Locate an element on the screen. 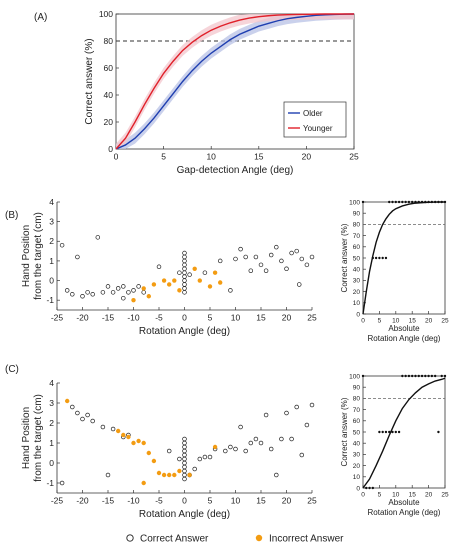 This screenshot has width=457, height=550. y-tick-label: -1 is located at coordinates (50, 300).